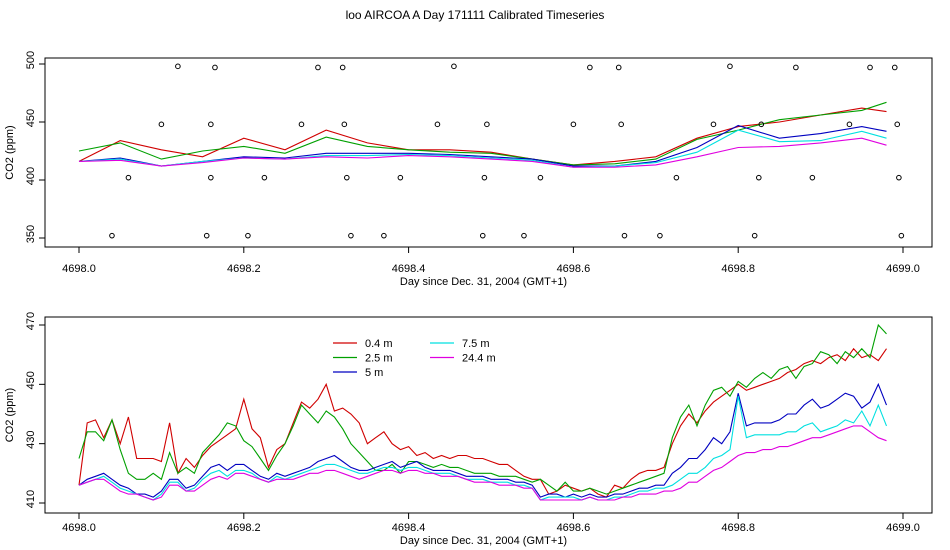 This screenshot has height=550, width=950. Describe the element at coordinates (31, 321) in the screenshot. I see `panel2-y-tick-label: 470` at that location.